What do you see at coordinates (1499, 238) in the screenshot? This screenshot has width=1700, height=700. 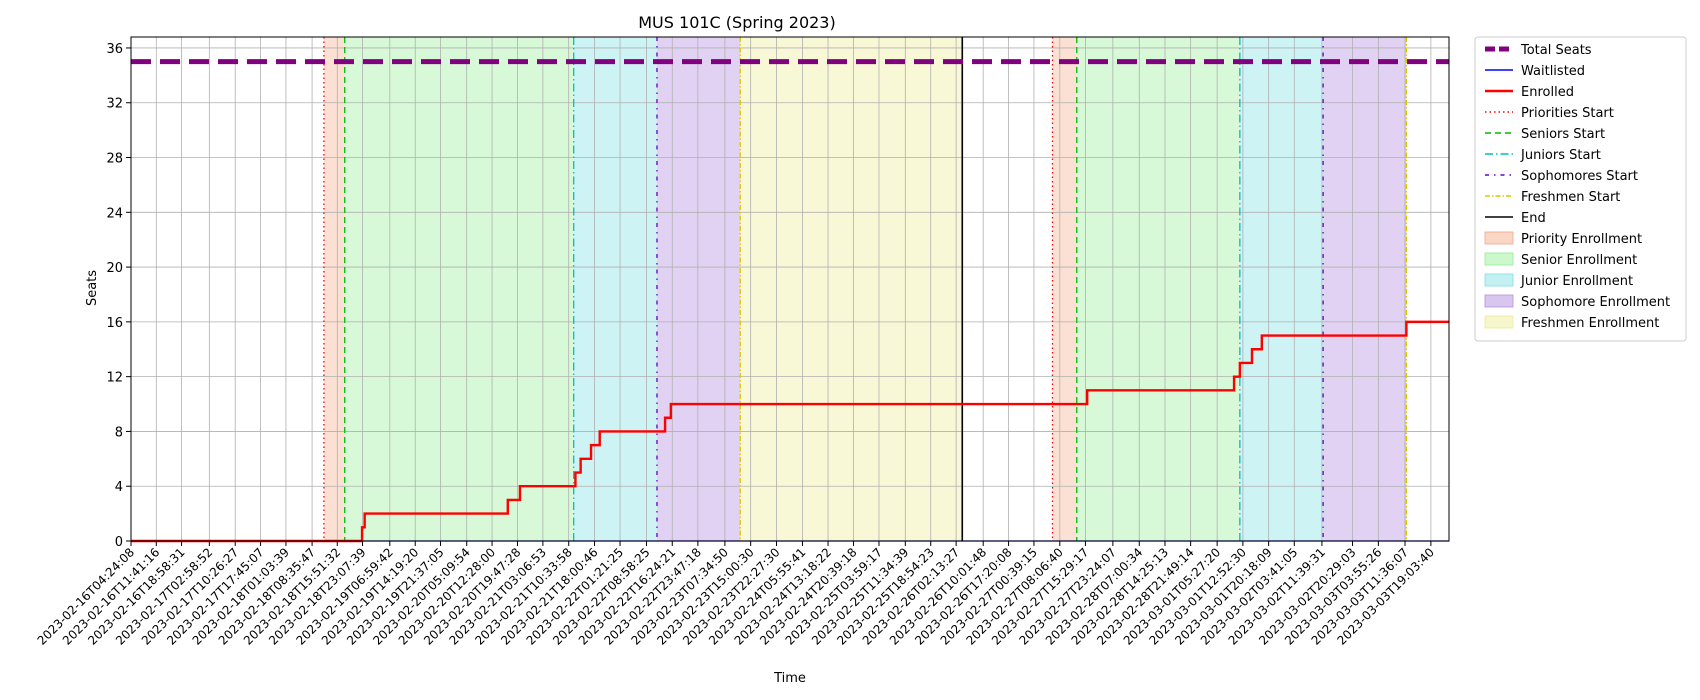 I see `legend-swatch-priority-enrollment` at bounding box center [1499, 238].